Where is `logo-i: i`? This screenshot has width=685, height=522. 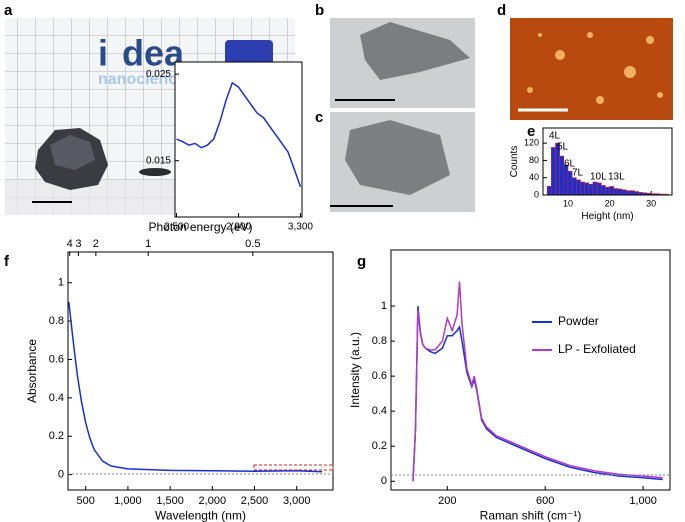 logo-i: i is located at coordinates (103, 53).